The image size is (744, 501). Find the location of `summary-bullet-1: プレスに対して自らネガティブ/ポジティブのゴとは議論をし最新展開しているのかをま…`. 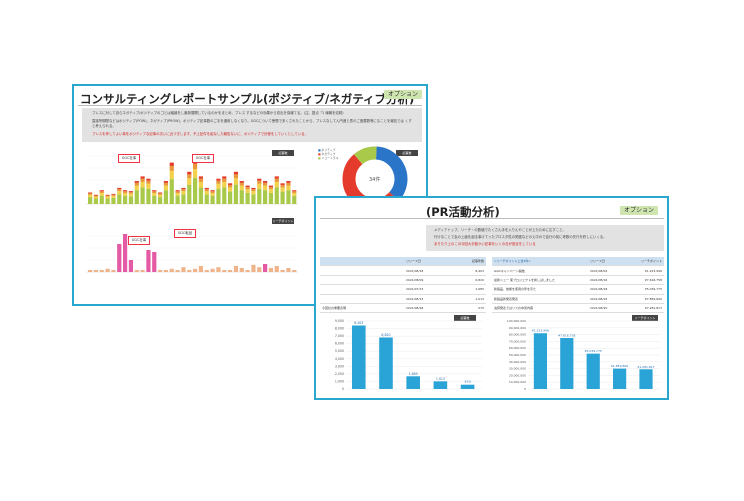

summary-bullet-1: プレスに対して自らネガティブ/ポジティブのゴとは議論をし最新展開しているのかをま… is located at coordinates (218, 113).